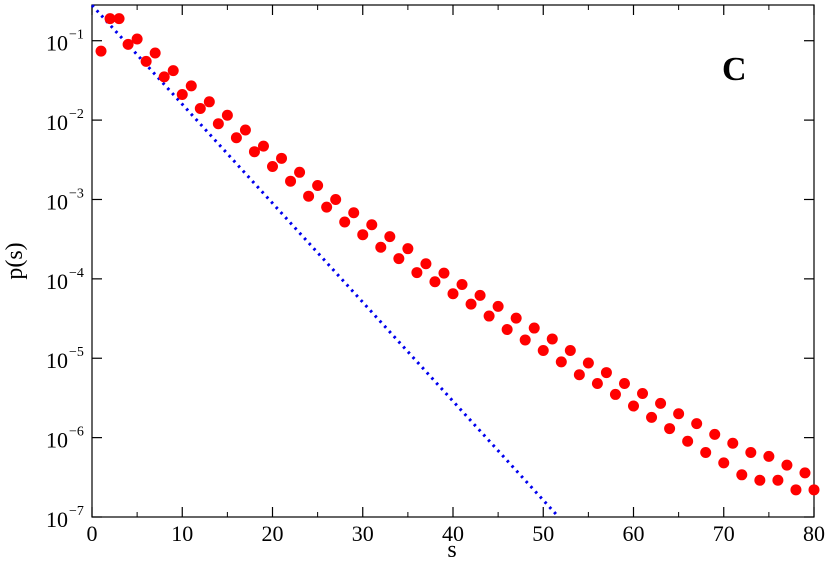 The image size is (830, 561). Describe the element at coordinates (363, 533) in the screenshot. I see `x-tick-label: 30` at that location.